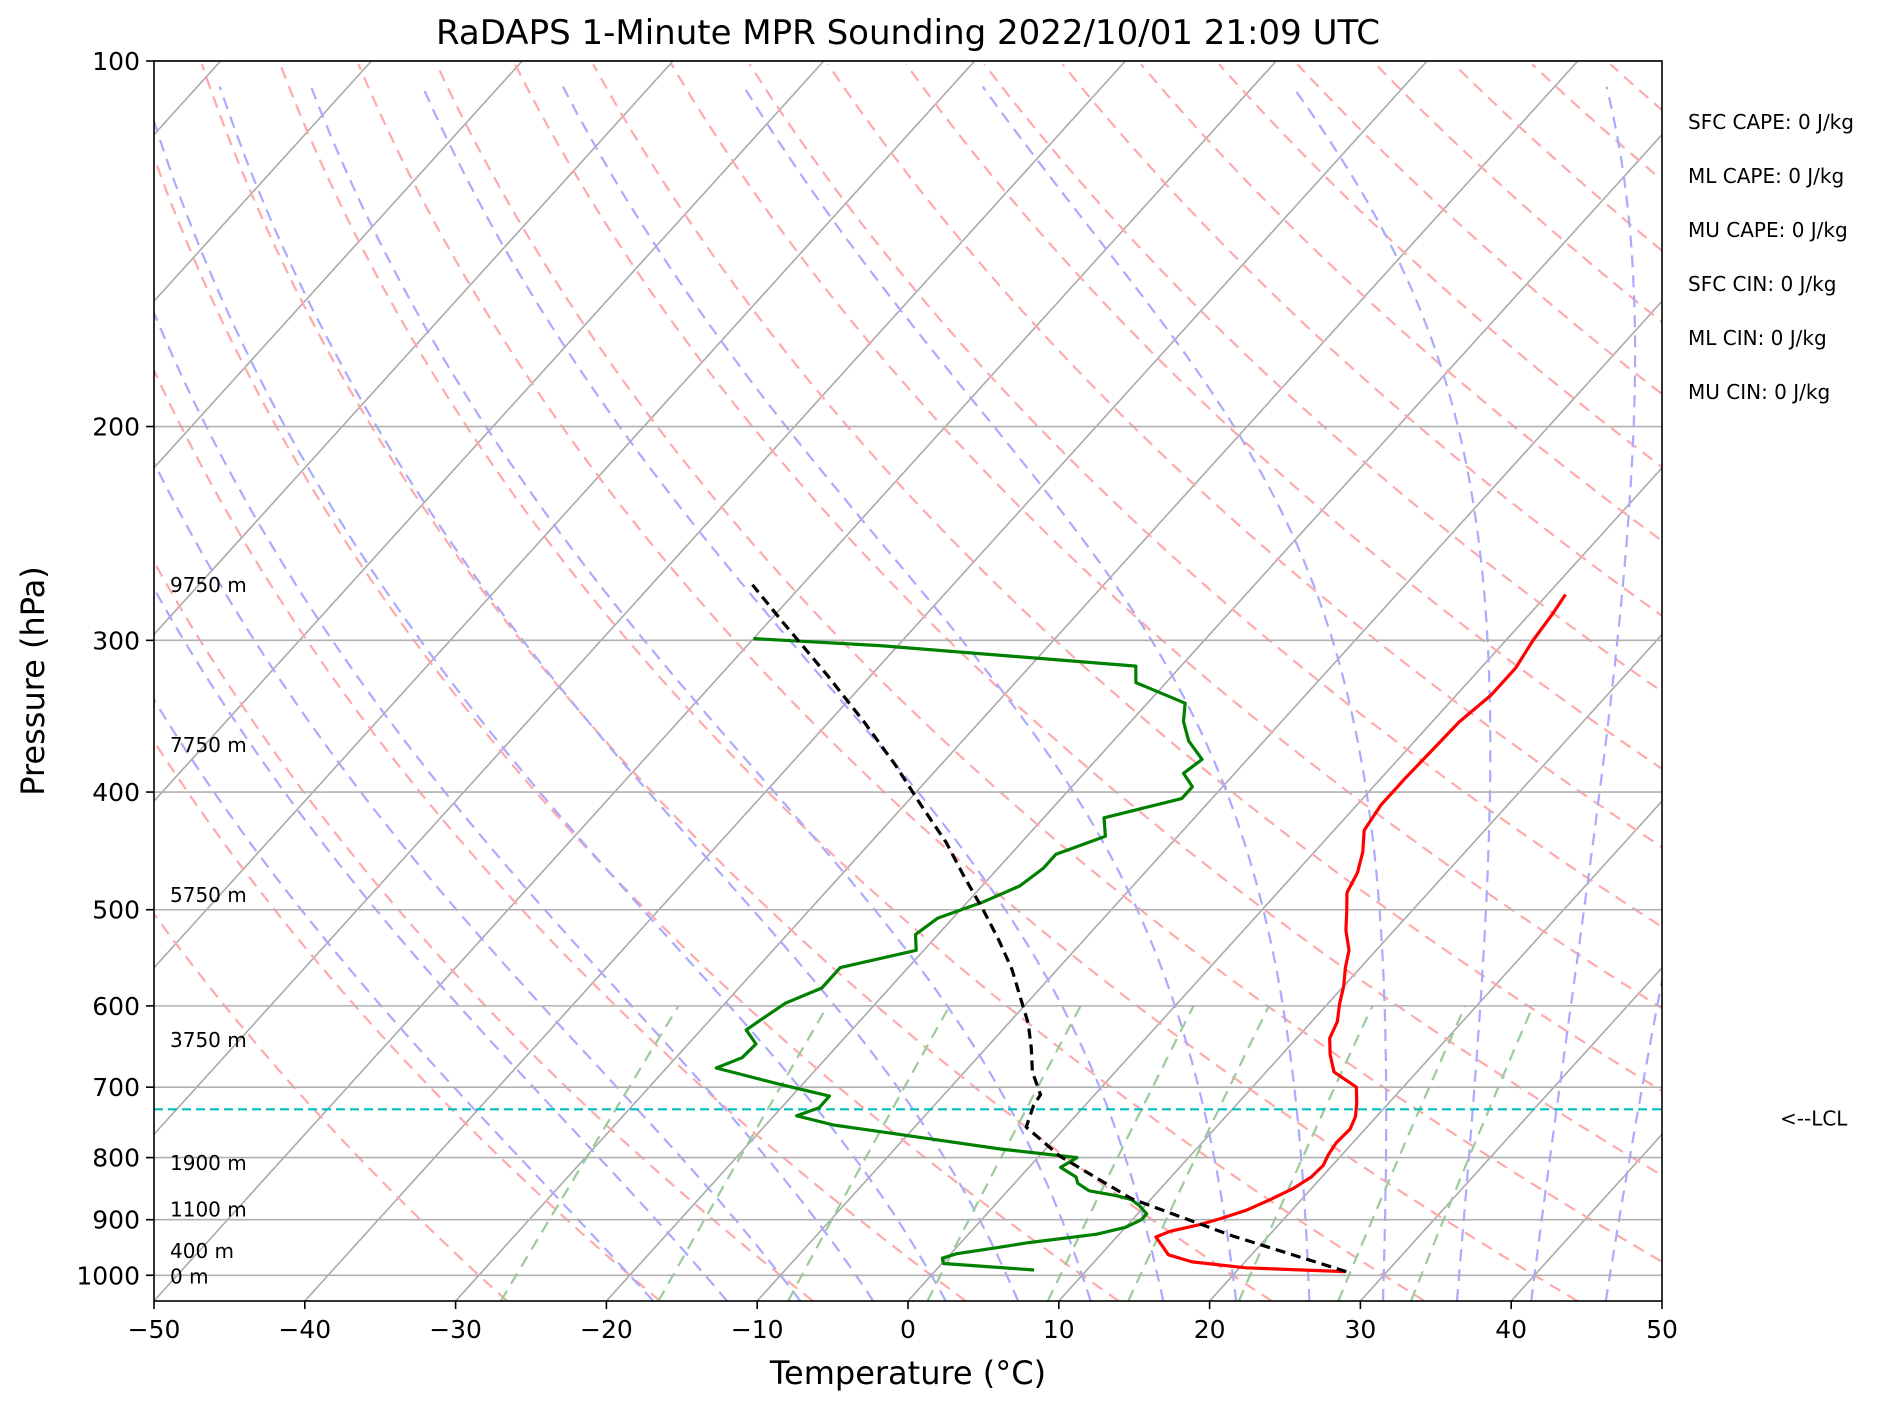  I want to click on y-tick-label: 100, so click(116, 61).